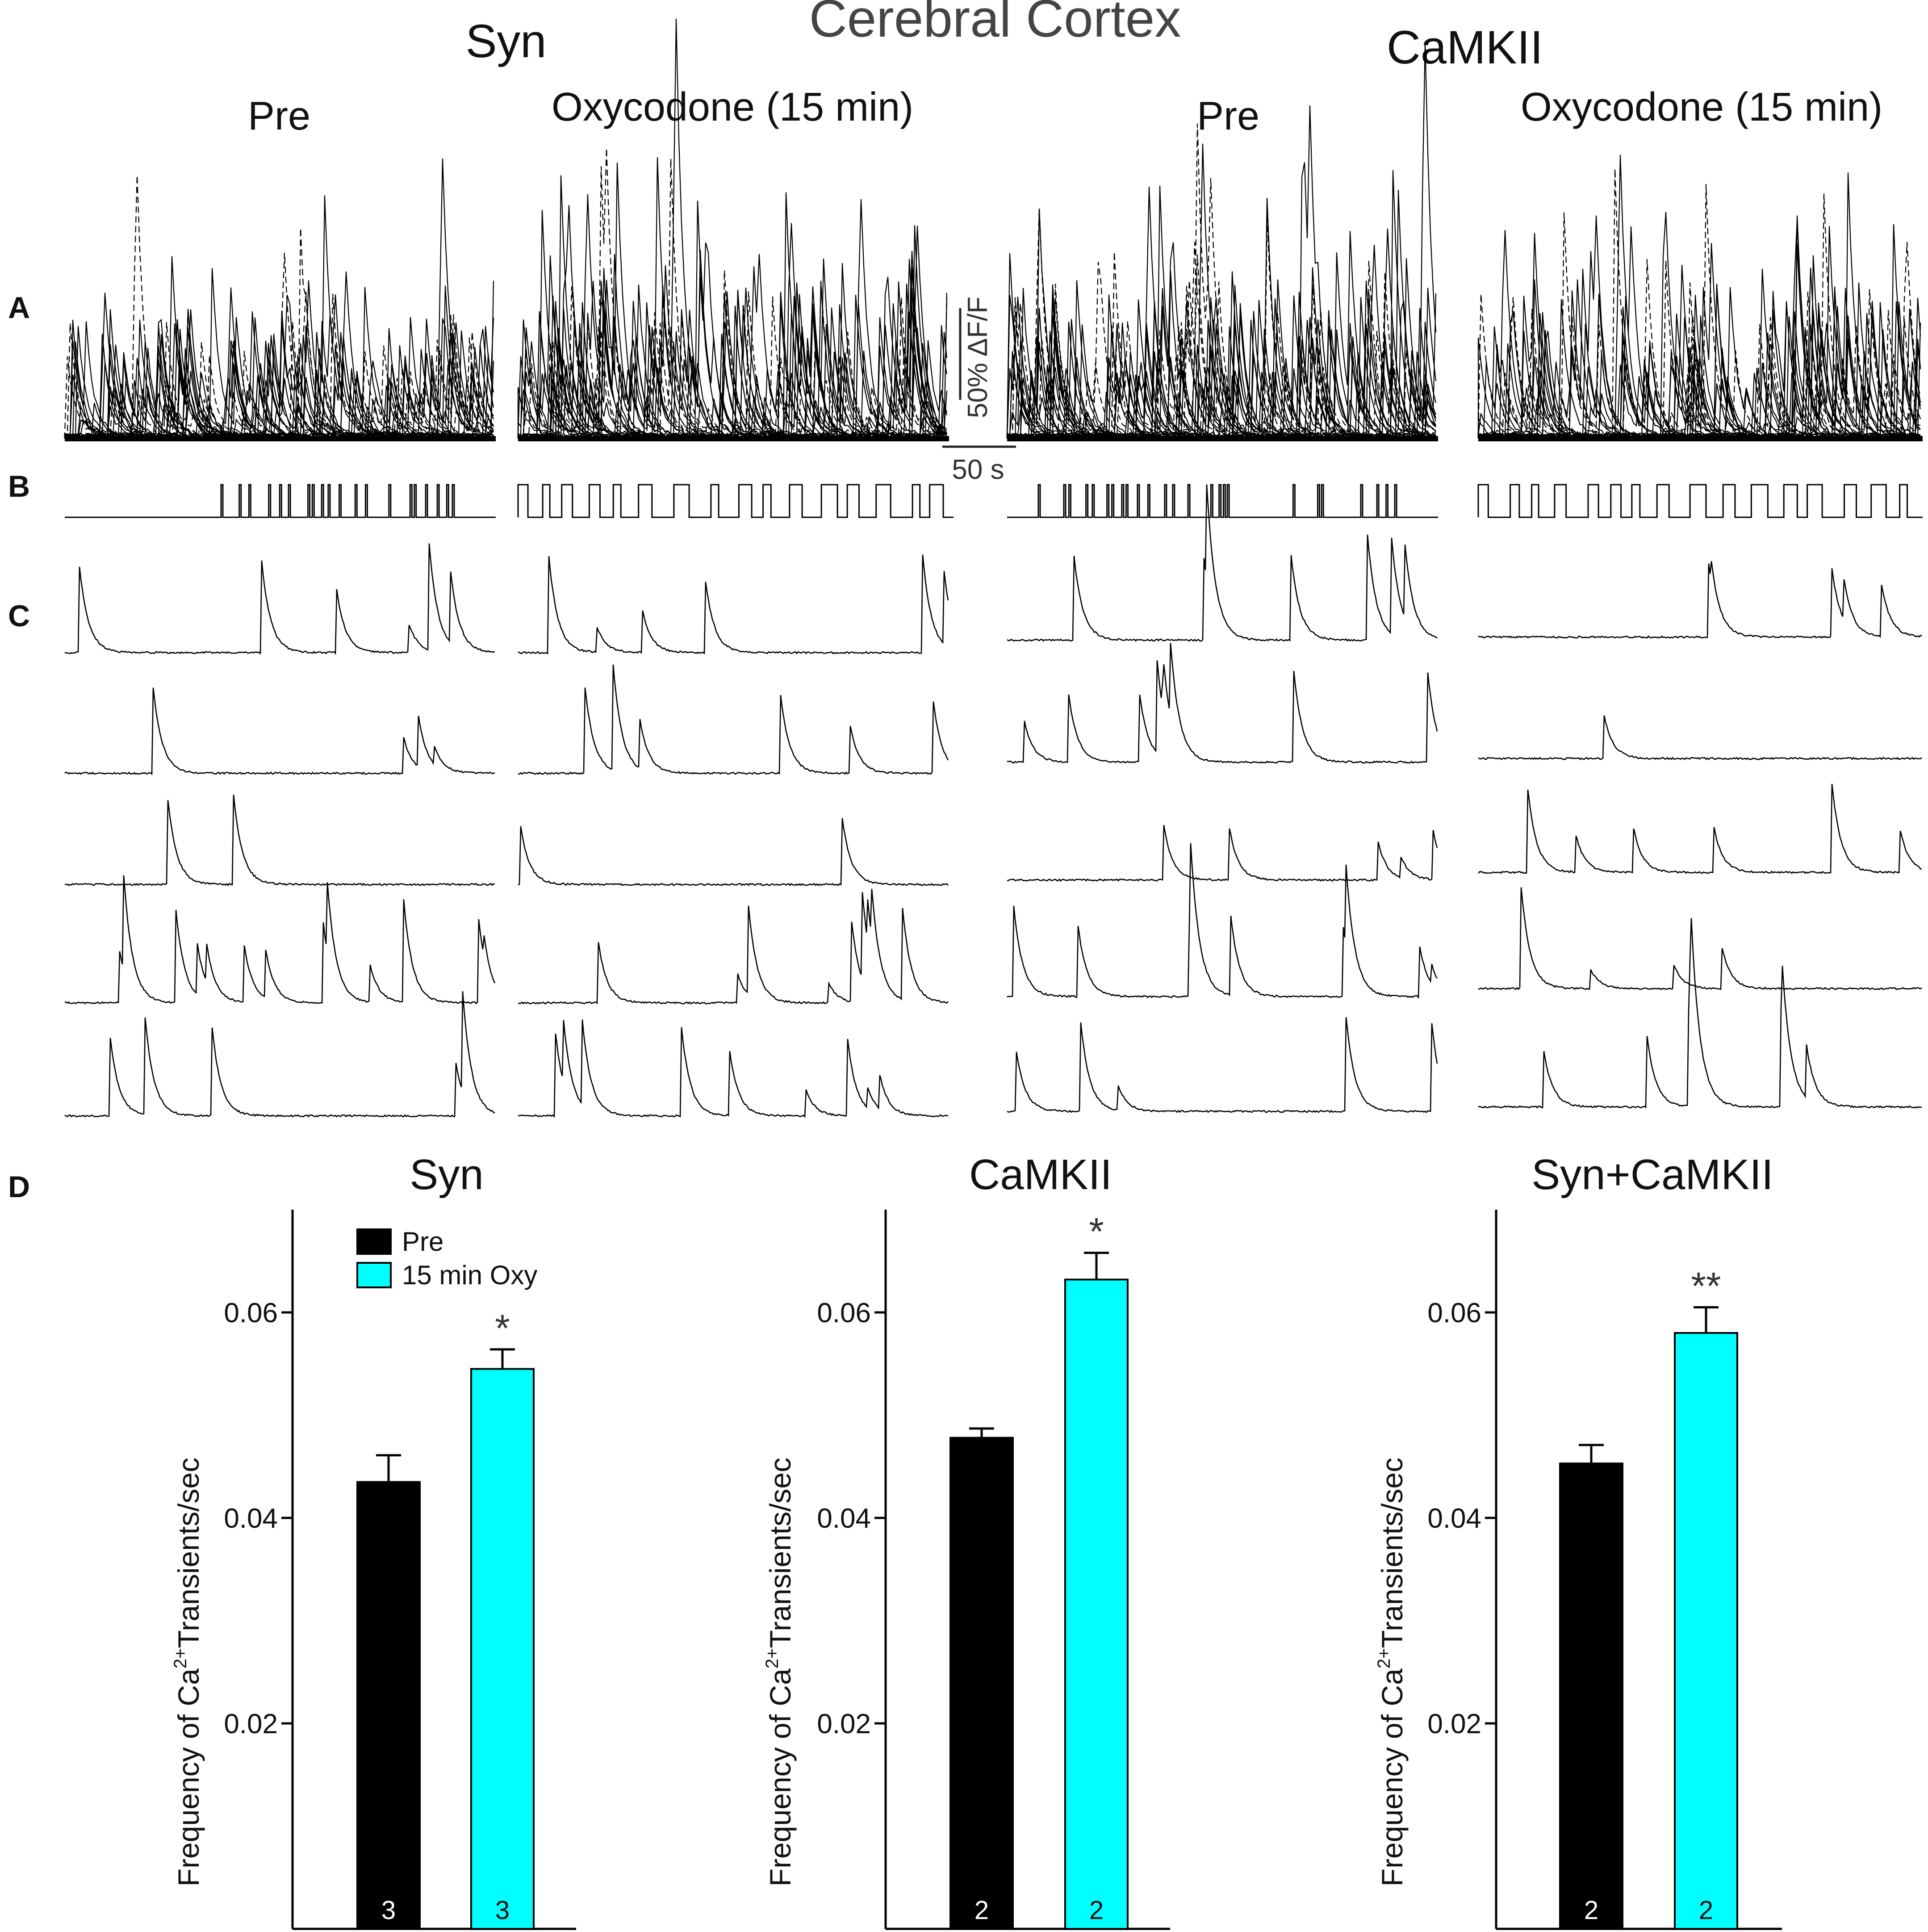 The height and width of the screenshot is (1932, 1928). What do you see at coordinates (447, 1175) in the screenshot?
I see `chart-title: Syn` at bounding box center [447, 1175].